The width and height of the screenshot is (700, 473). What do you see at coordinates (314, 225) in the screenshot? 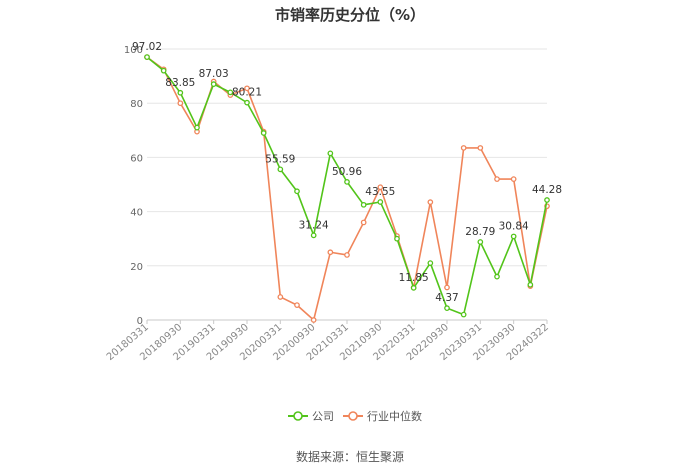
I see `data-label: 31.24` at bounding box center [314, 225].